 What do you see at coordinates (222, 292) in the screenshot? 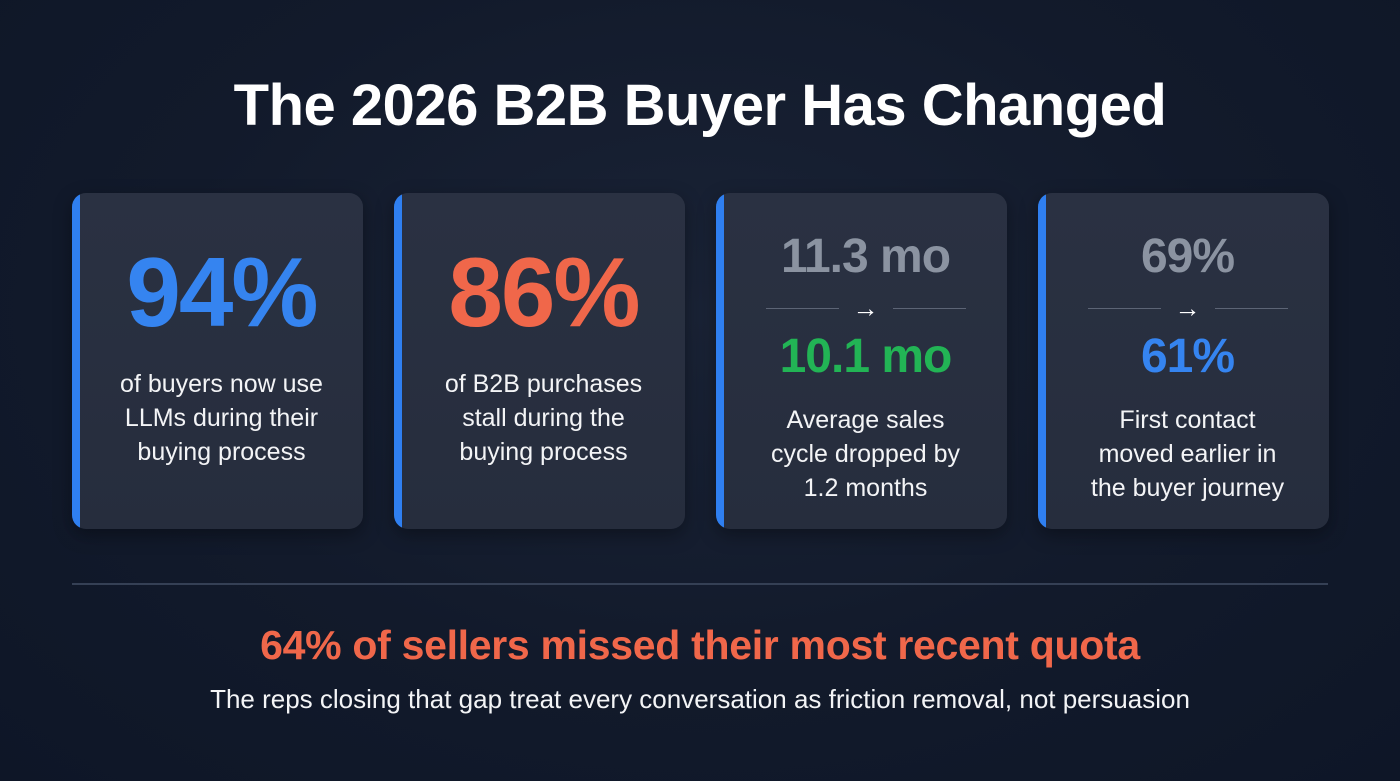
I see `stat-value: 94%` at bounding box center [222, 292].